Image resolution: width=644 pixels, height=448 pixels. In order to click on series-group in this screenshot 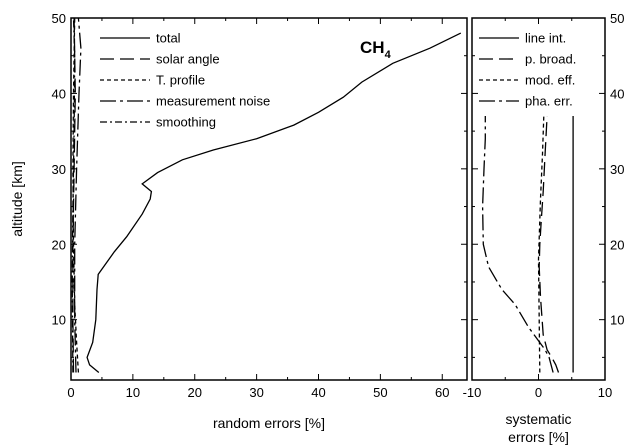, I will do `click(527, 244)`.